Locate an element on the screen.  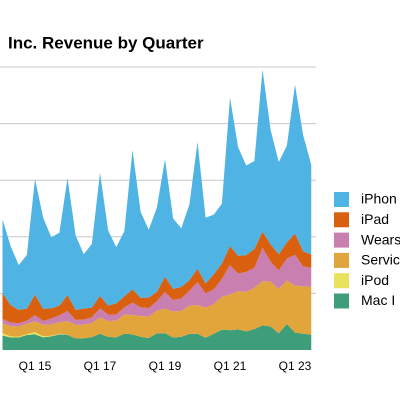
legend: iPhon iPad Wears Servic iPod Mac I is located at coordinates (367, 250).